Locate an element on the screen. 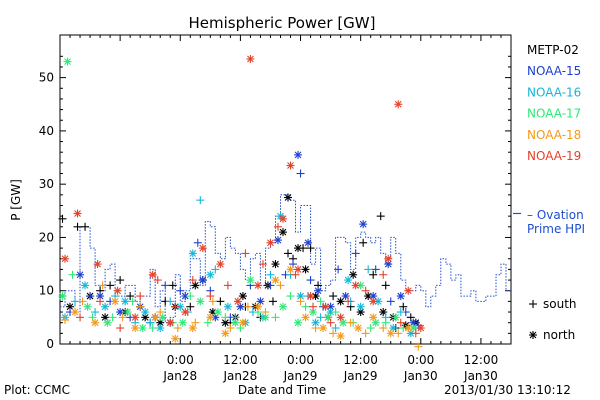 The height and width of the screenshot is (400, 600). y-tick-label: 40 is located at coordinates (46, 131).